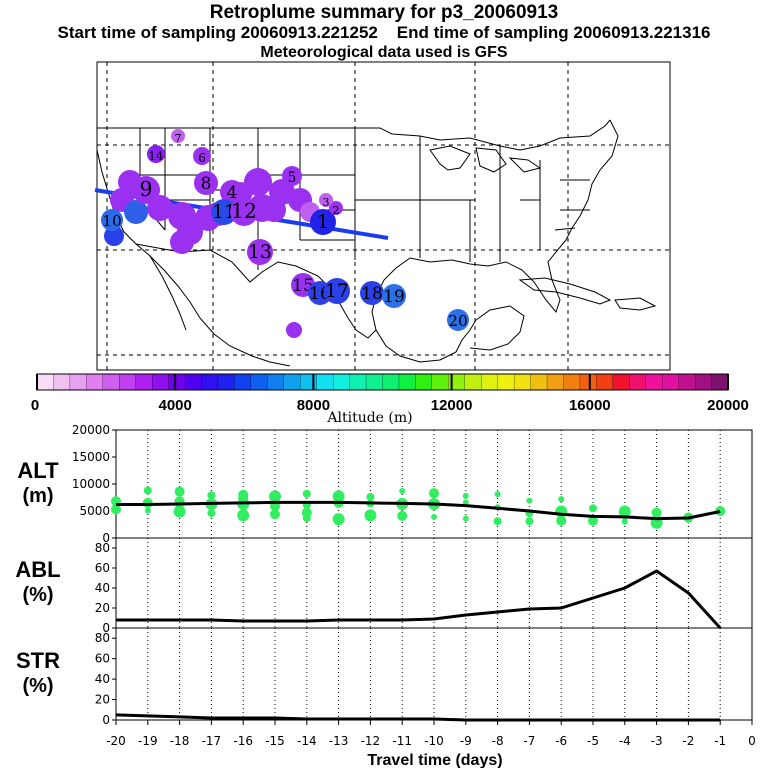 The image size is (768, 768). What do you see at coordinates (339, 741) in the screenshot?
I see `x-tick-label: -13` at bounding box center [339, 741].